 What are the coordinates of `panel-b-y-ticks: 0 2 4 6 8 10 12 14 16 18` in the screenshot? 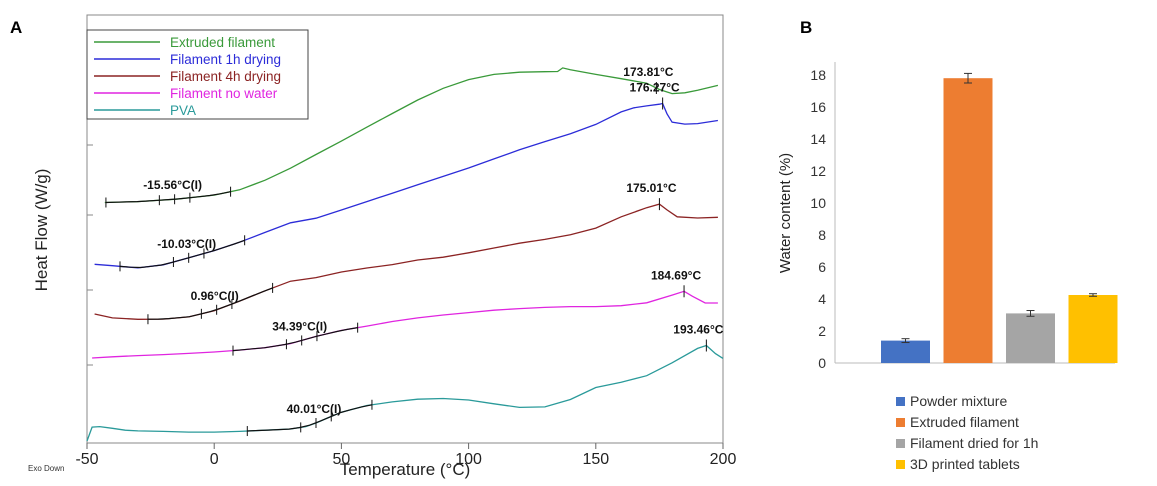 It's located at (818, 219).